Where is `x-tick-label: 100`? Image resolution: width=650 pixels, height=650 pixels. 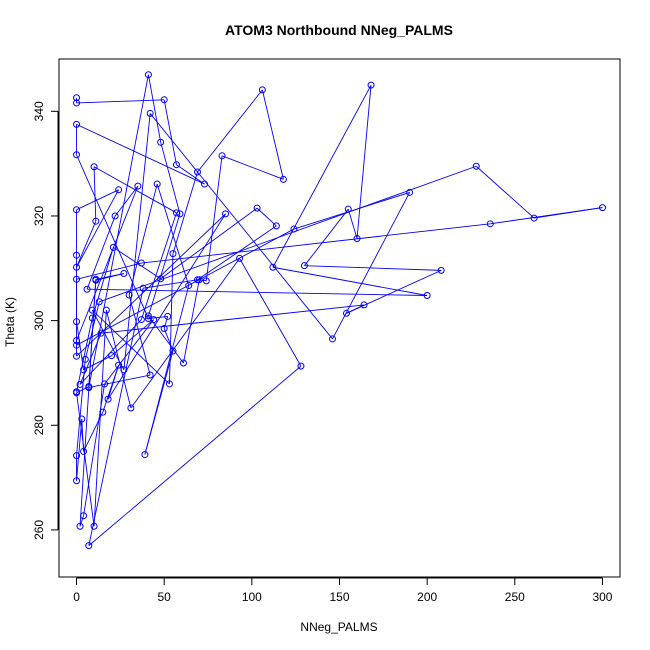 x-tick-label: 100 is located at coordinates (252, 597).